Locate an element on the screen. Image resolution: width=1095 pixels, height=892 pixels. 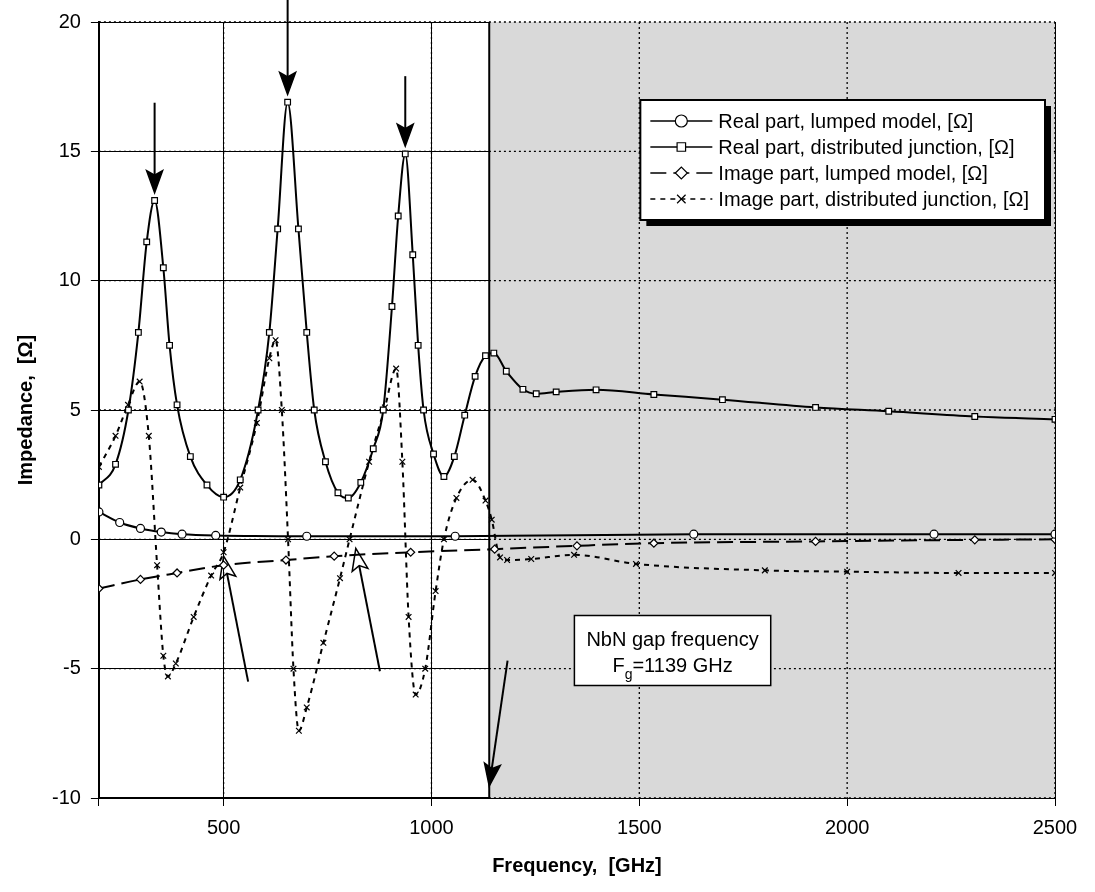
legend-label: Real part, distributed junction, [Ω] is located at coordinates (866, 146).